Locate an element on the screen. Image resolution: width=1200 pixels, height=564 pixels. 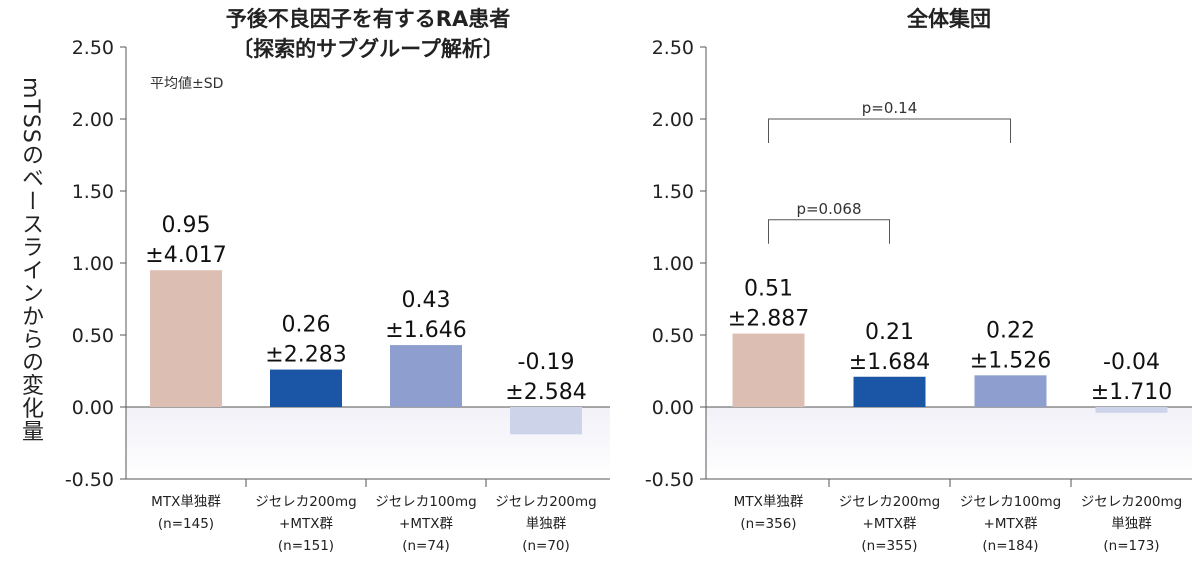
bar-value-label: 0.43 is located at coordinates (426, 300).